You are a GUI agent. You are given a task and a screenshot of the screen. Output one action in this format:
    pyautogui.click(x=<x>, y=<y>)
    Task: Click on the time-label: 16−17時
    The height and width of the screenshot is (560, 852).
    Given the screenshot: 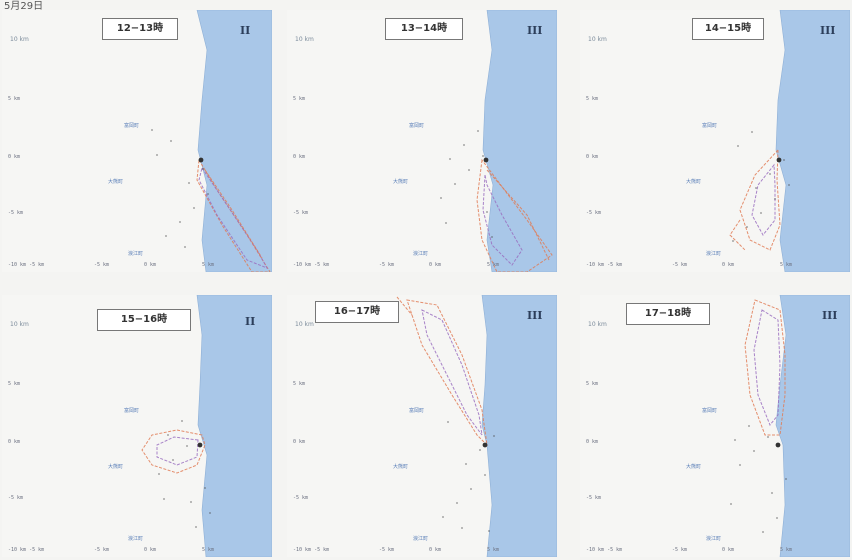 What is the action you would take?
    pyautogui.click(x=357, y=312)
    